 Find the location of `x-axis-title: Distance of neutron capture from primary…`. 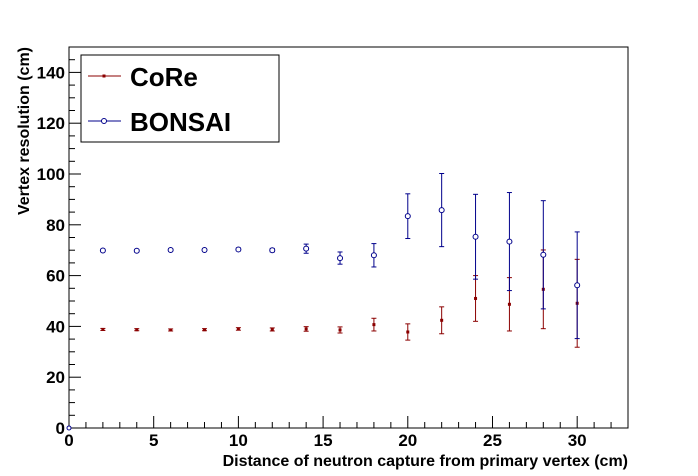

x-axis-title: Distance of neutron capture from primary… is located at coordinates (425, 461).